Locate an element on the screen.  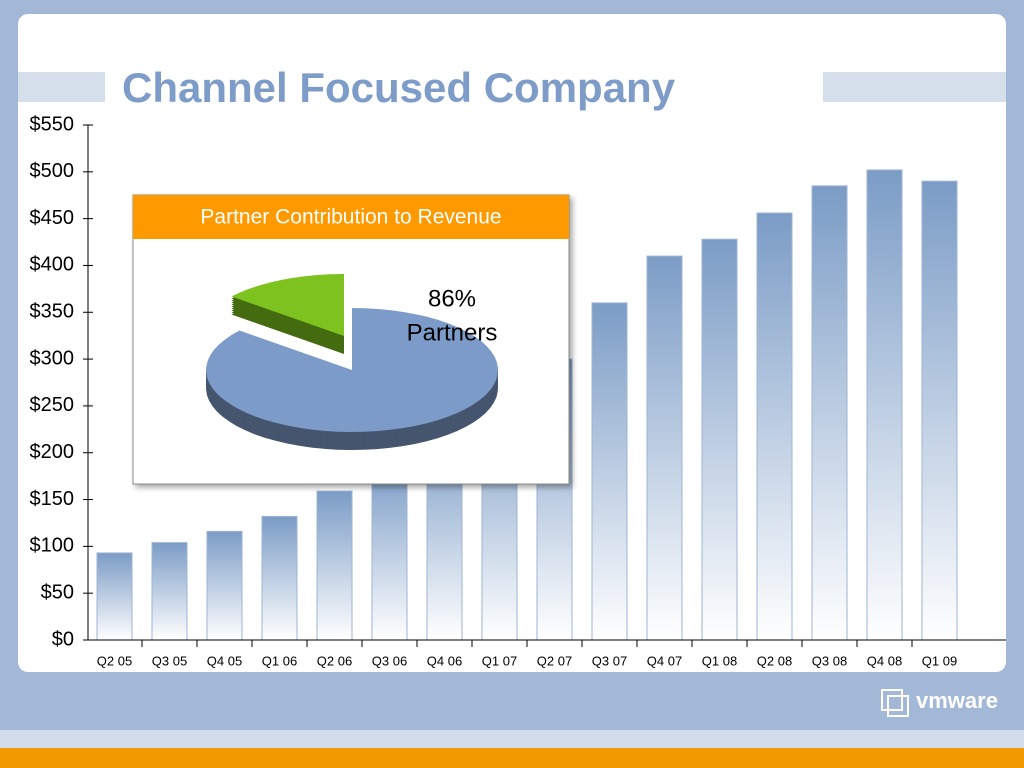
y-tick-label: $0 is located at coordinates (63, 639).